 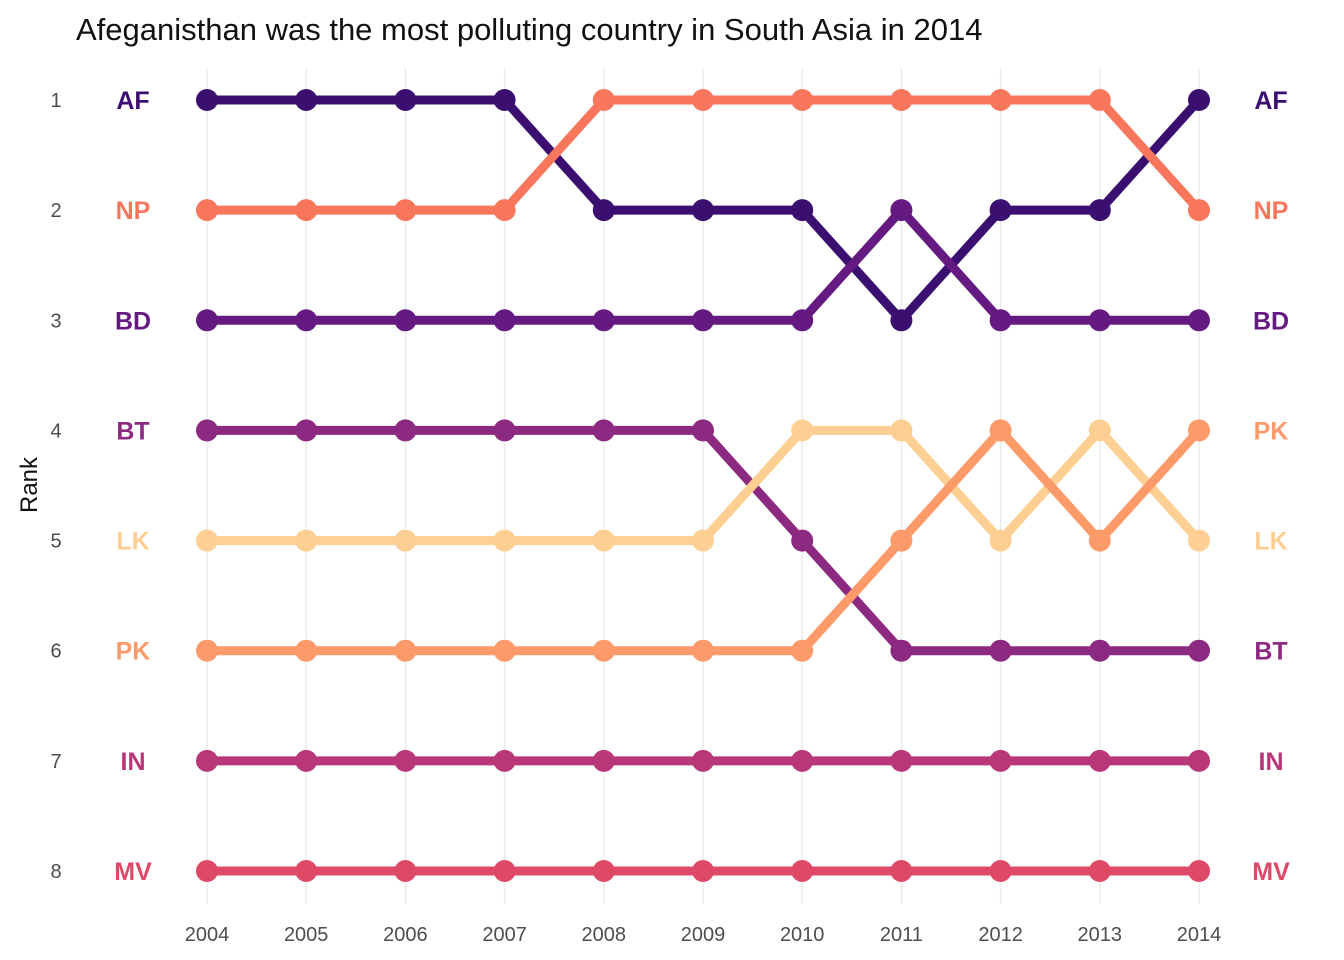 I want to click on data-point-lk-2011, so click(x=901, y=430).